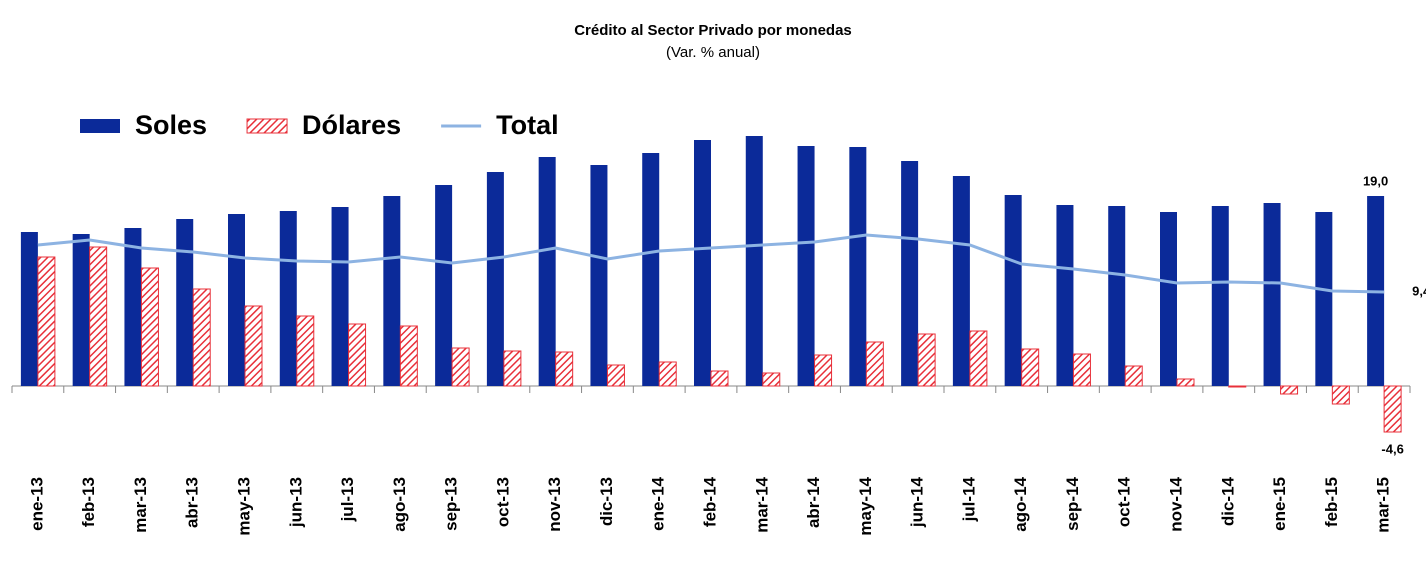 Image resolution: width=1426 pixels, height=579 pixels. I want to click on legend-label: Dólares, so click(351, 125).